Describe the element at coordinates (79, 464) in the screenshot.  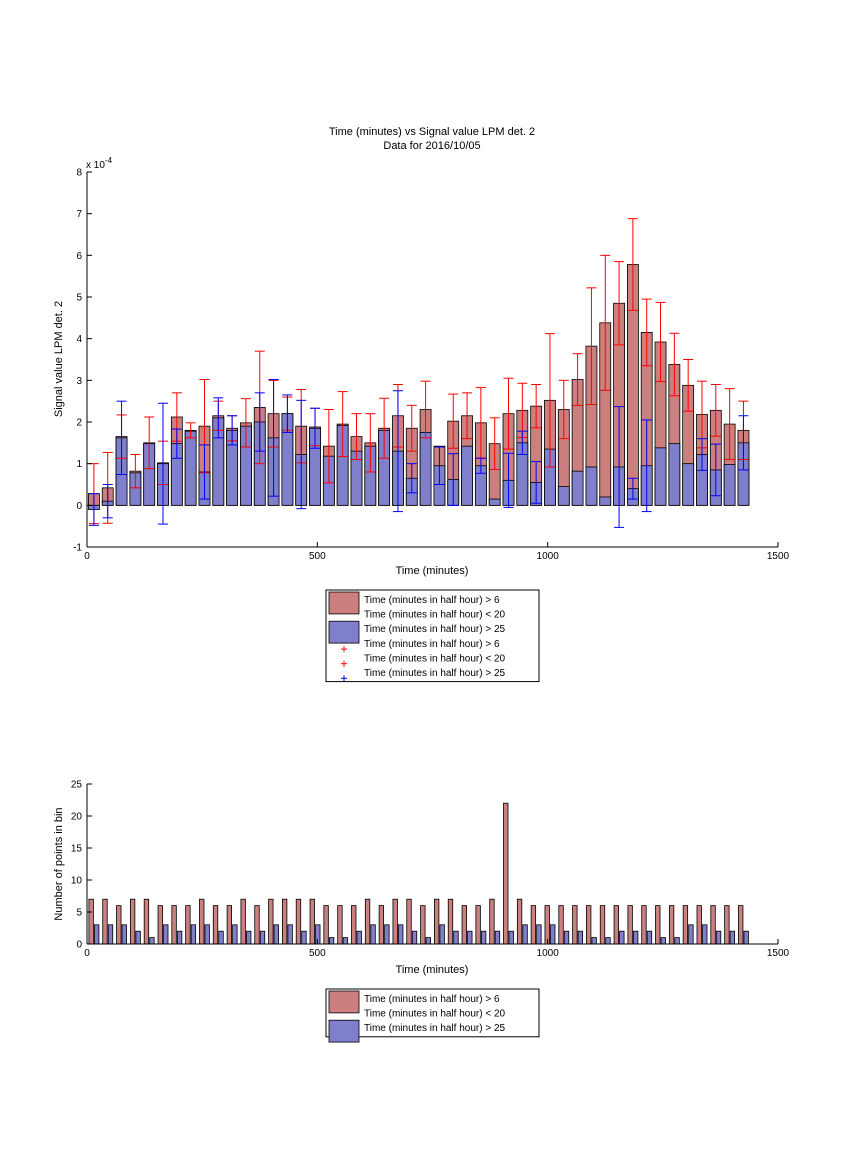
I see `y-tick-label: 1` at that location.